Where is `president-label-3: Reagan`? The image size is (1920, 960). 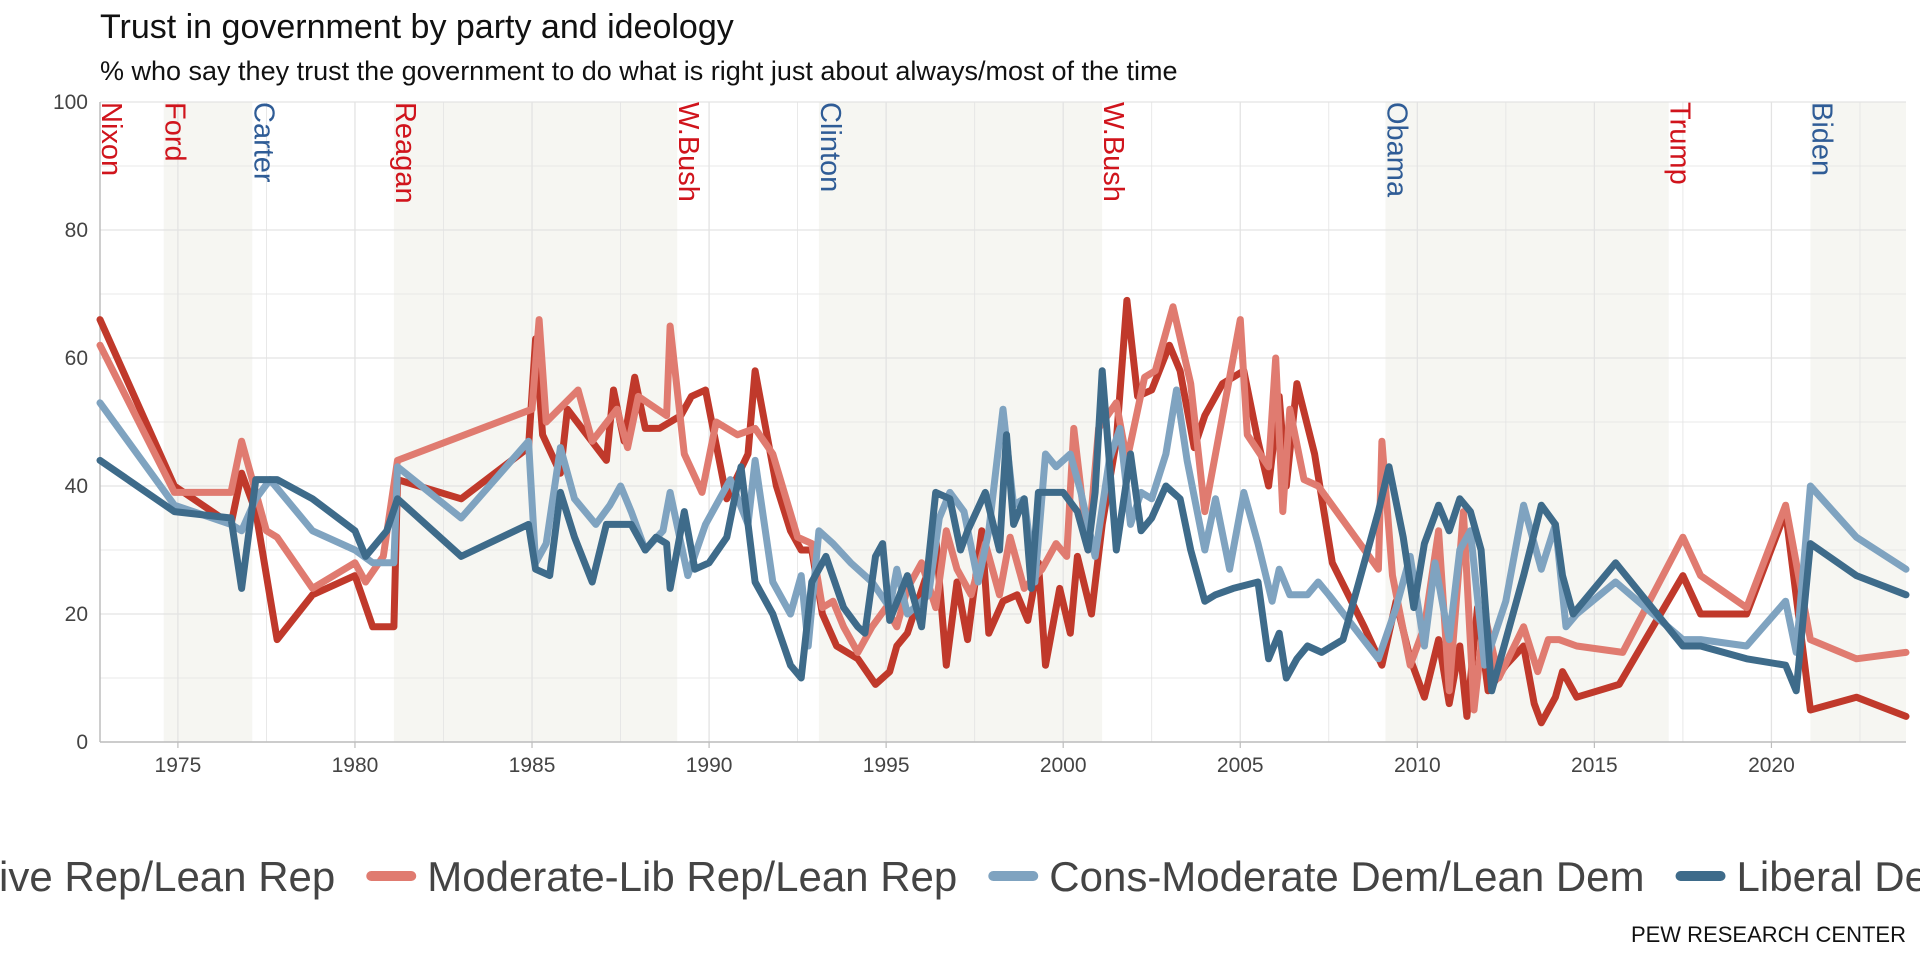 president-label-3: Reagan is located at coordinates (405, 153).